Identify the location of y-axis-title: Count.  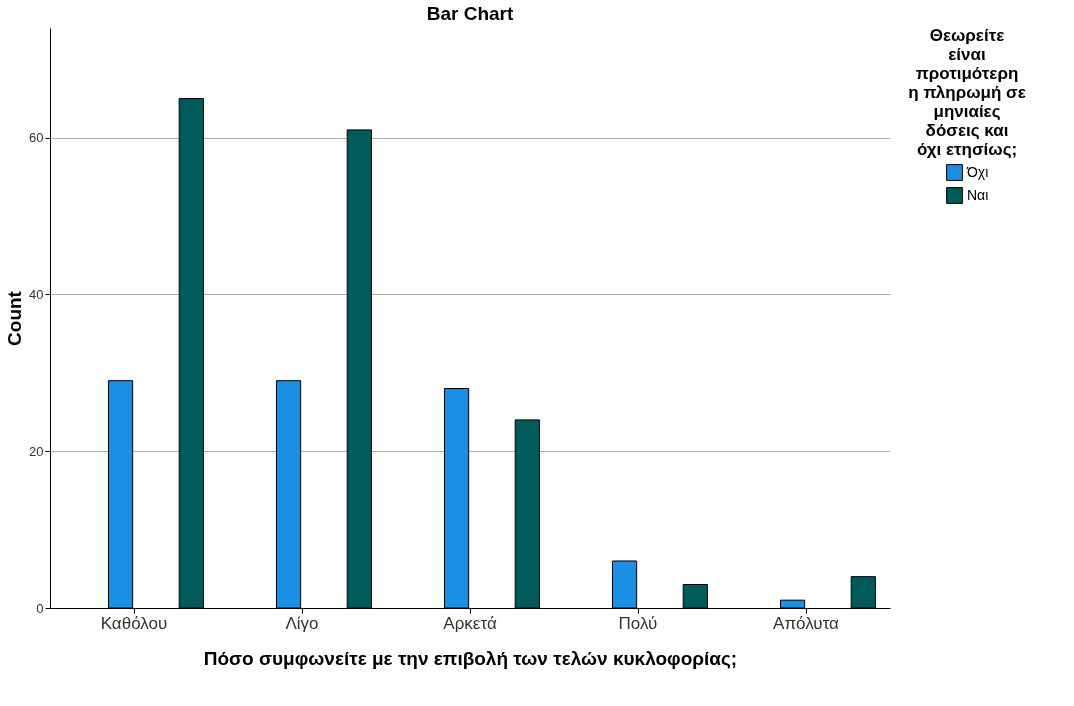
(15, 318).